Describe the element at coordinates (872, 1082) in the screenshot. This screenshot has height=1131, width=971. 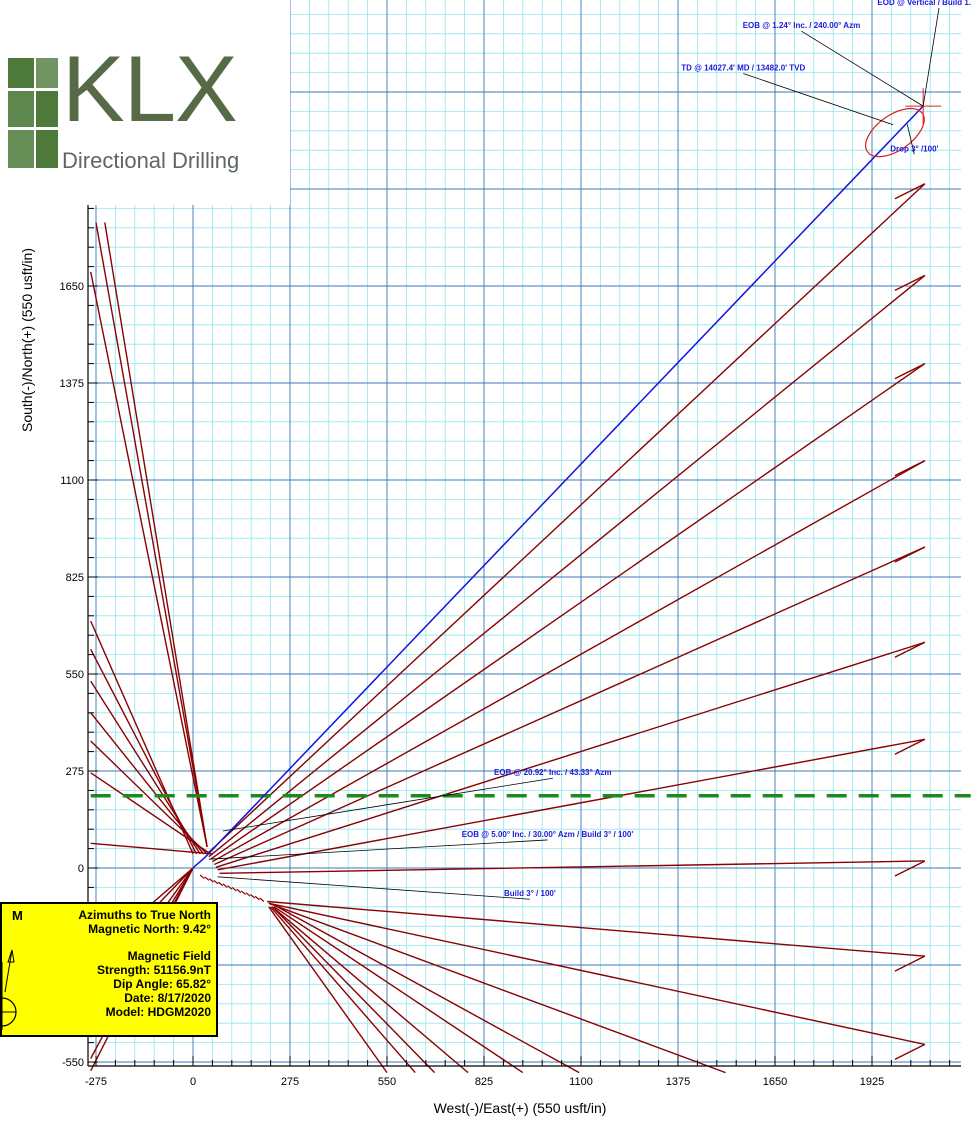
I see `x-tick-label: 1925` at that location.